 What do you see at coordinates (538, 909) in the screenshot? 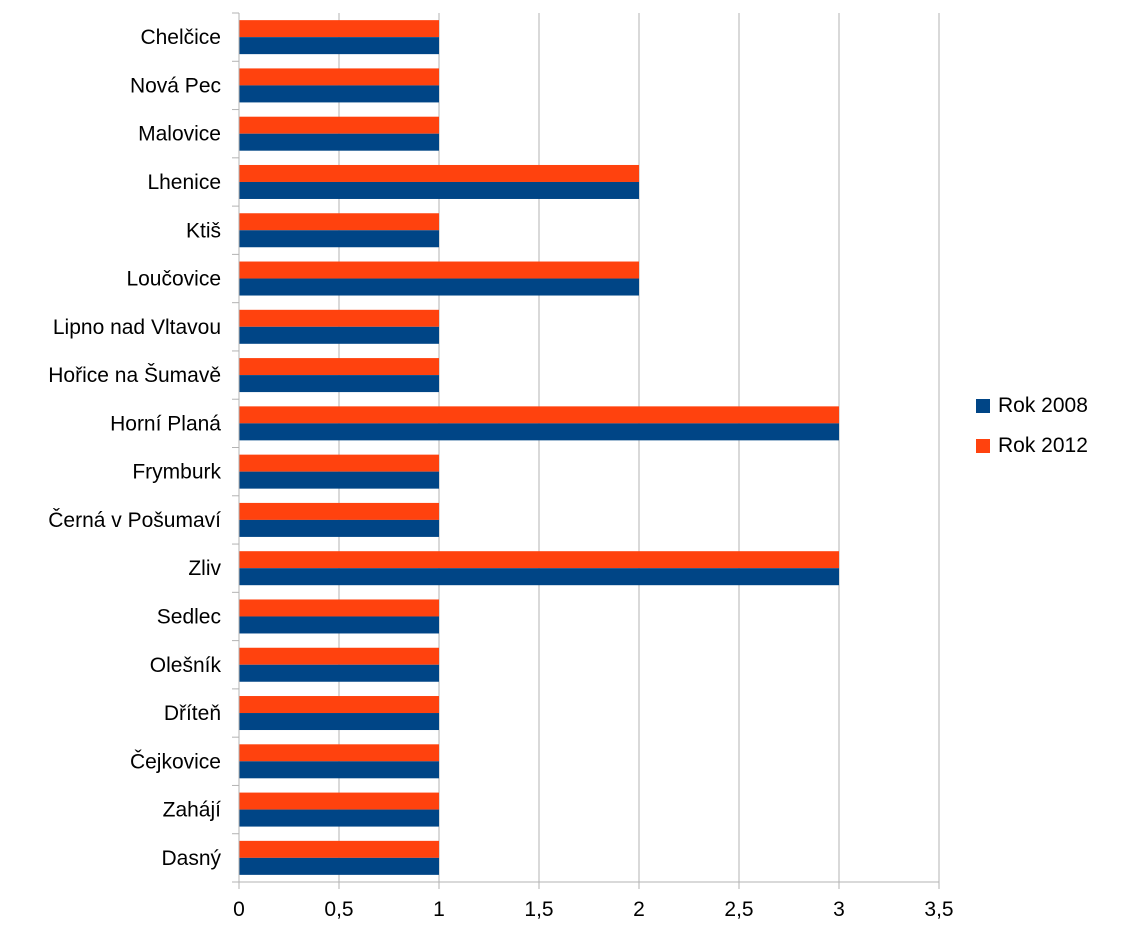
I see `x-tick-label: 1,5` at bounding box center [538, 909].